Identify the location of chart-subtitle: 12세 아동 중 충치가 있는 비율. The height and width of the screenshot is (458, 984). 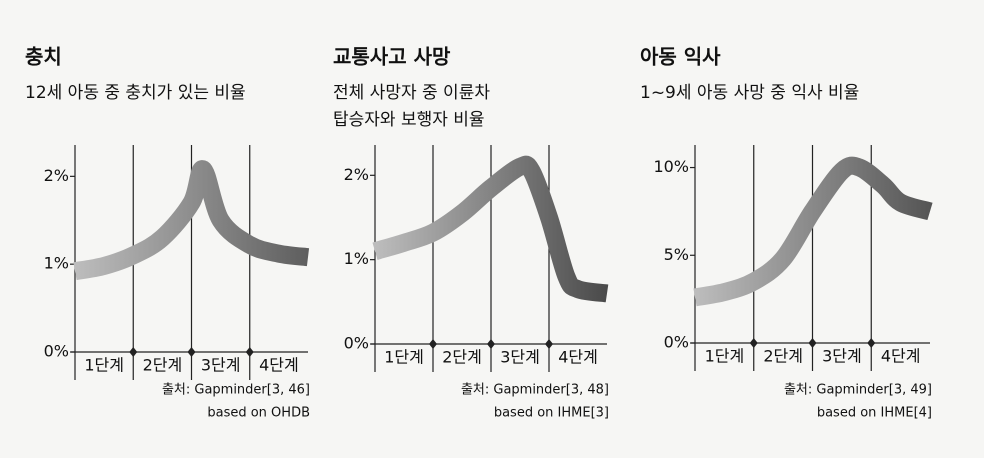
(135, 93).